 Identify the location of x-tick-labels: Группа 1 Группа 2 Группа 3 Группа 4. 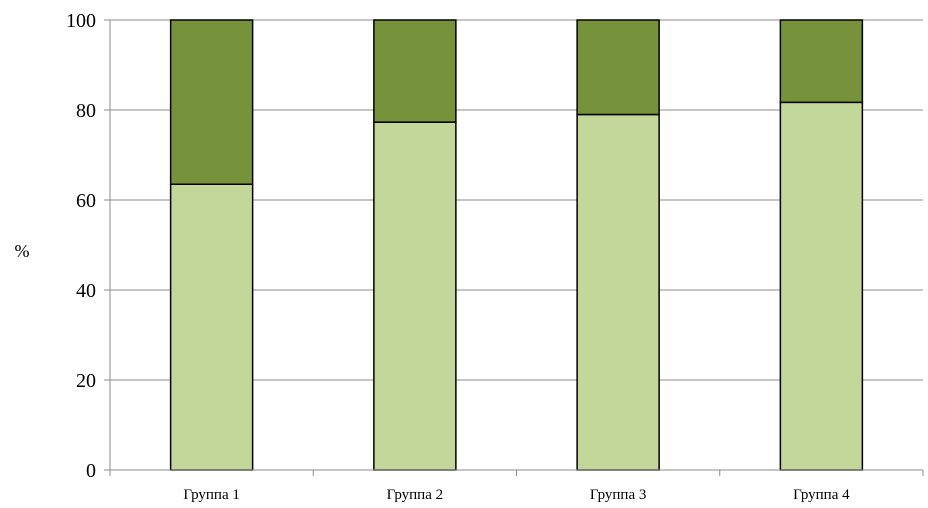
(516, 495).